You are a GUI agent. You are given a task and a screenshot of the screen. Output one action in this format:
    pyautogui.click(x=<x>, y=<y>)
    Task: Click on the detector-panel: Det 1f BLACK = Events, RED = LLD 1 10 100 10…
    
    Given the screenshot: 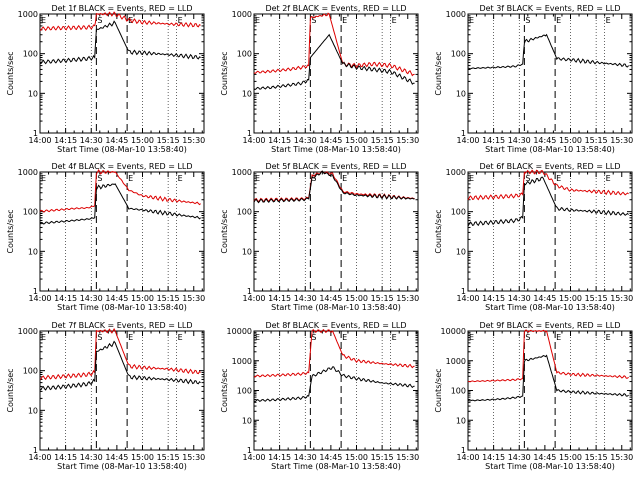 What is the action you would take?
    pyautogui.click(x=105, y=79)
    